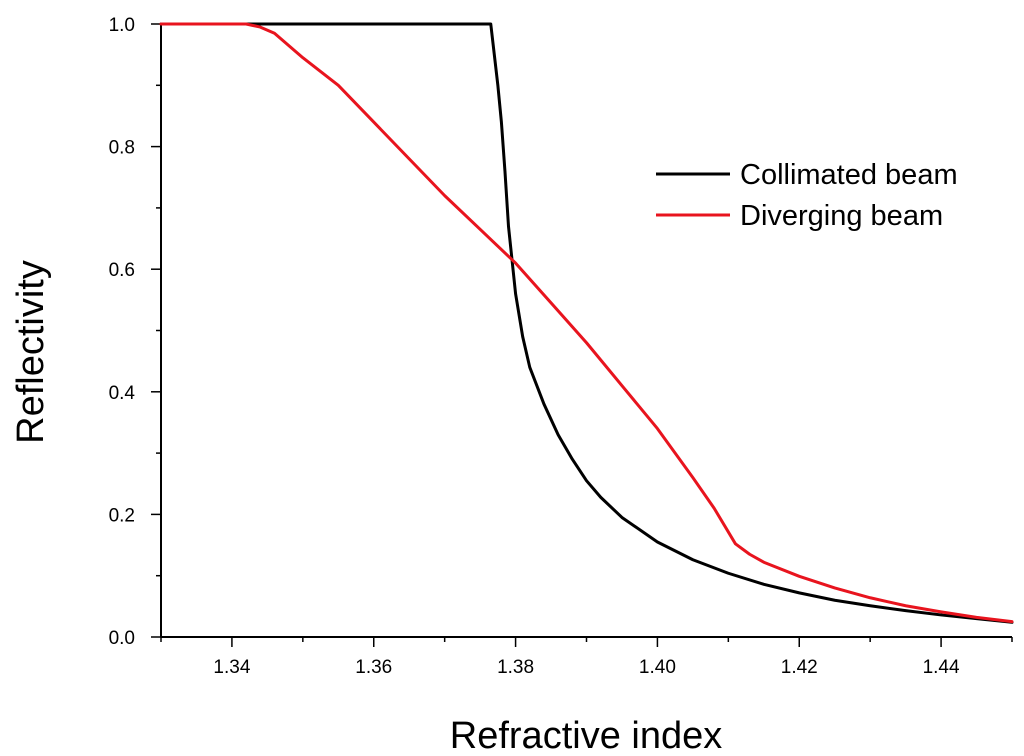 The image size is (1024, 756). Describe the element at coordinates (373, 667) in the screenshot. I see `x-tick-label: 1.36` at that location.